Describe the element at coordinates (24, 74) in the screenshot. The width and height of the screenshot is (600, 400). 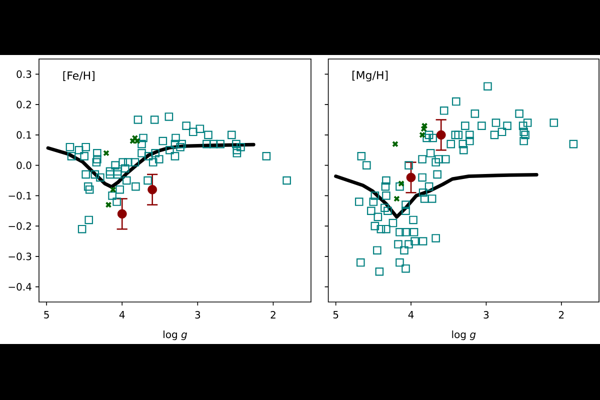
I see `y-tick-label: 0.3` at that location.